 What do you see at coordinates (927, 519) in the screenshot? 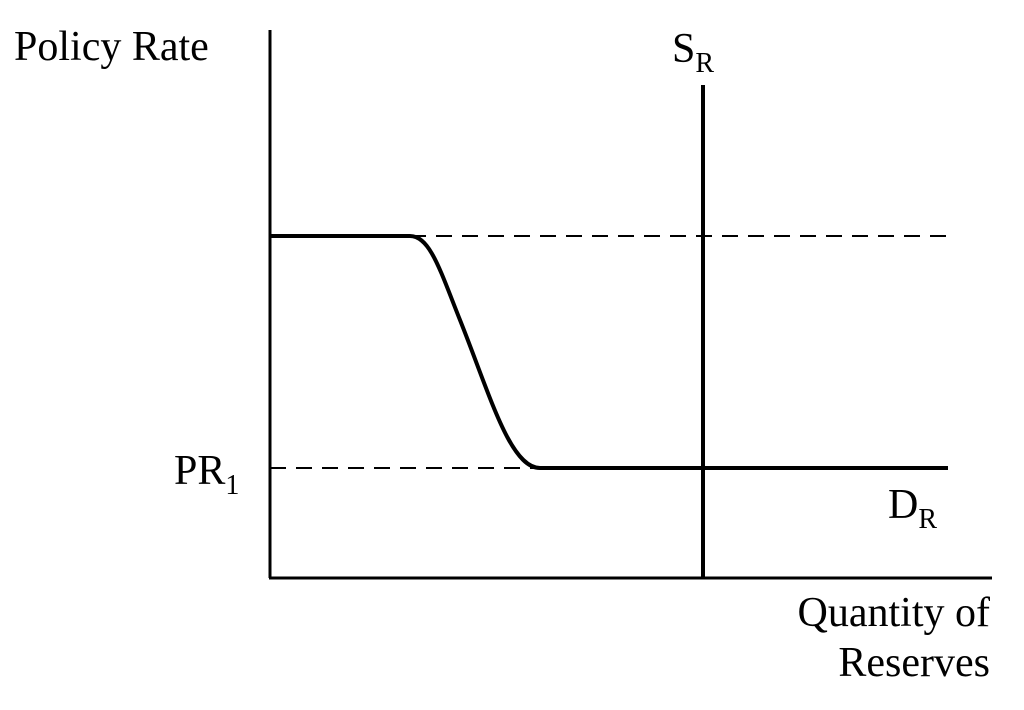
I see `demand-subscript: R` at bounding box center [927, 519].